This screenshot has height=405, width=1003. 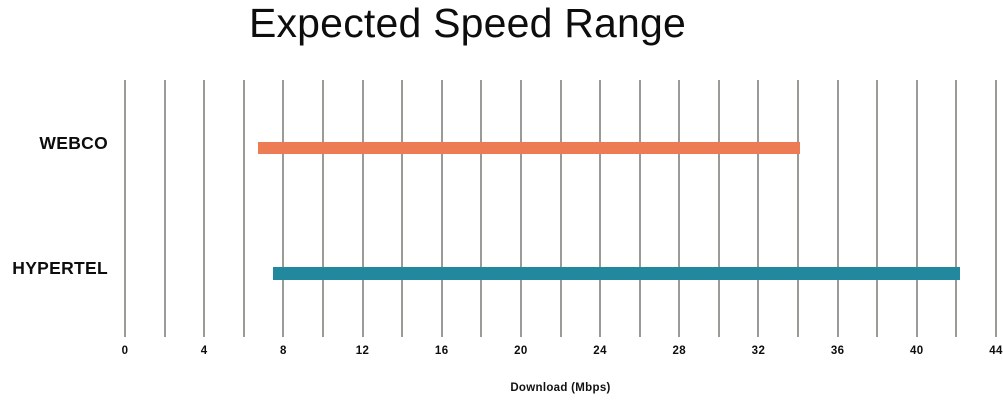 What do you see at coordinates (617, 273) in the screenshot?
I see `bar-hypertel` at bounding box center [617, 273].